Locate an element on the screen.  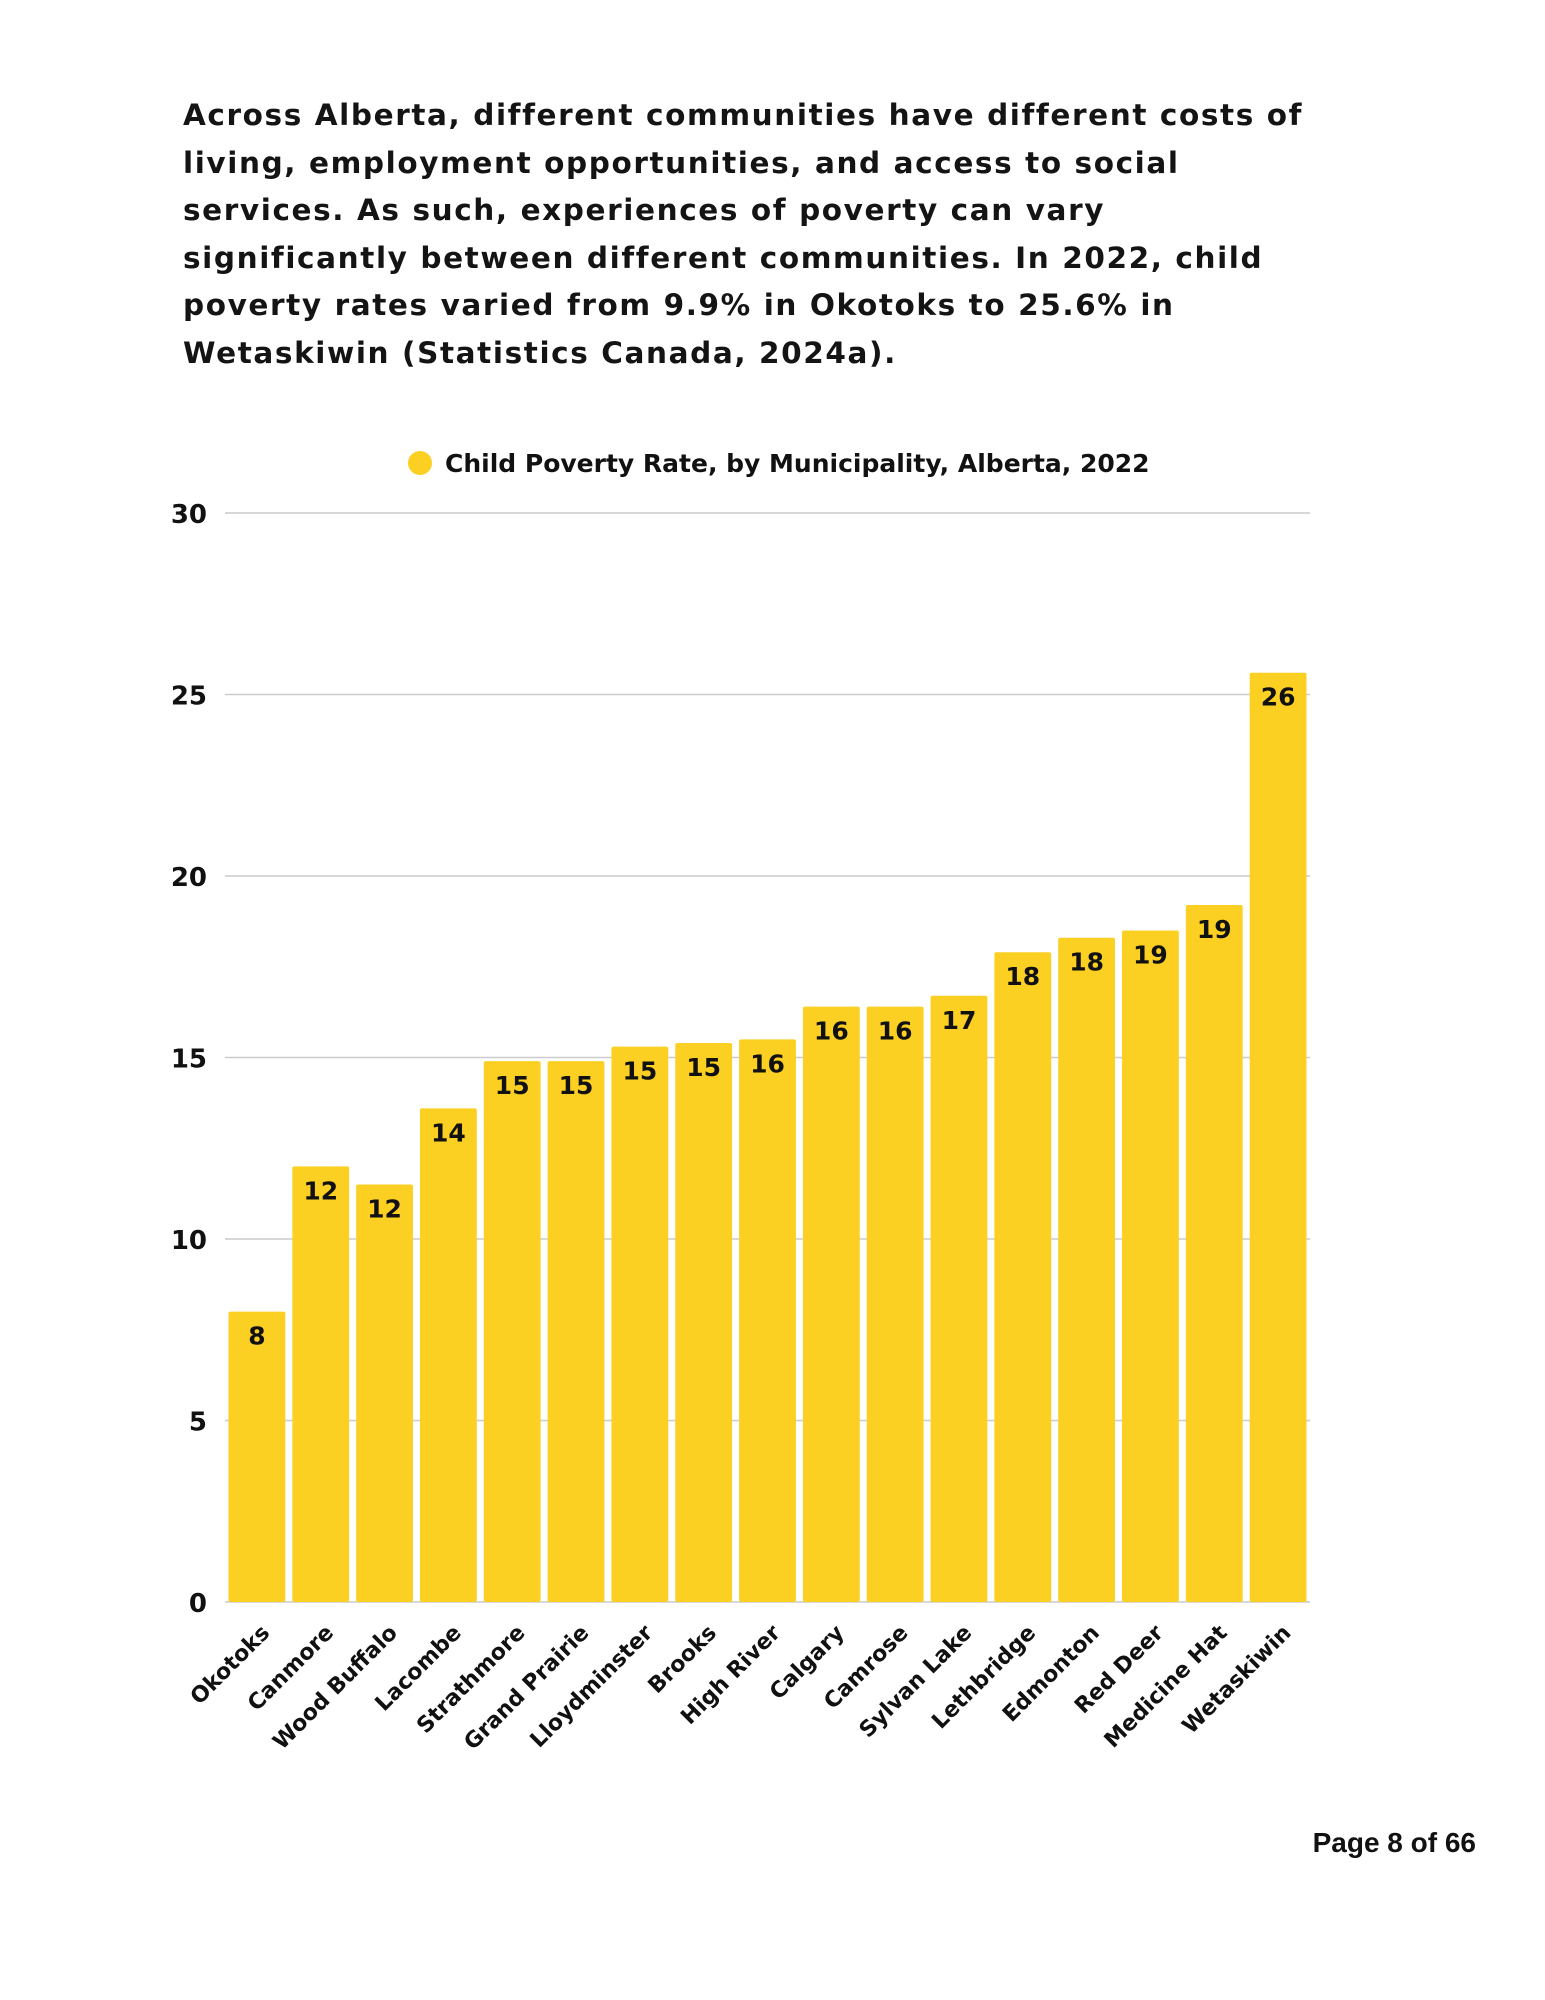
y-tick-label: 10 is located at coordinates (189, 1241).